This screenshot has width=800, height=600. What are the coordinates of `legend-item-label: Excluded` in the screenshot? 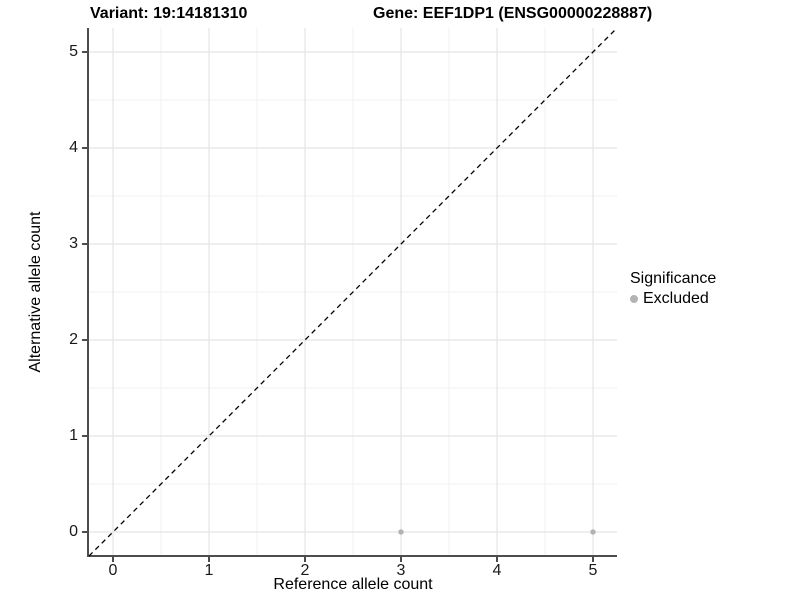 It's located at (676, 298).